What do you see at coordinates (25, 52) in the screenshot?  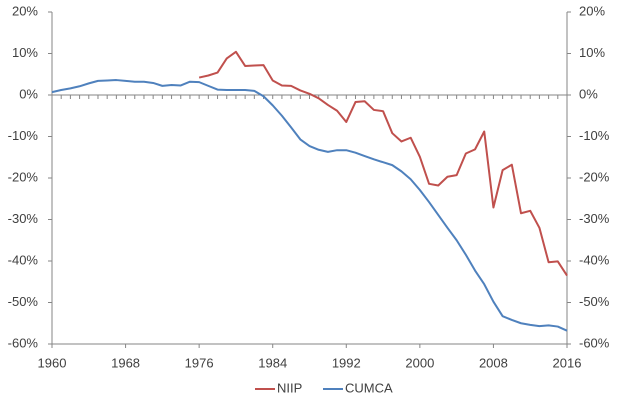 I see `y-tick-label: 10%` at bounding box center [25, 52].